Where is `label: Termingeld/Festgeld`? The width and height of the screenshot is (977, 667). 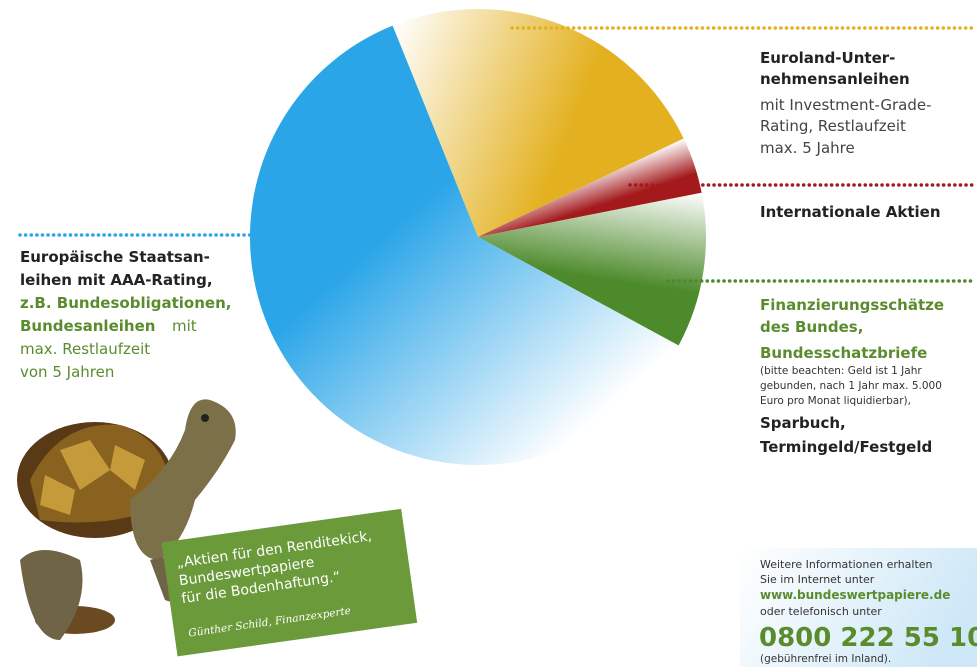
label: Termingeld/Festgeld is located at coordinates (846, 447).